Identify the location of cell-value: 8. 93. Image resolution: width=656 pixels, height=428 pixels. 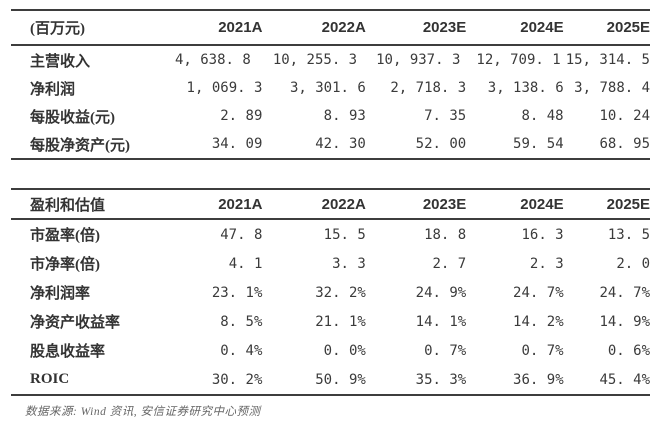
(344, 116).